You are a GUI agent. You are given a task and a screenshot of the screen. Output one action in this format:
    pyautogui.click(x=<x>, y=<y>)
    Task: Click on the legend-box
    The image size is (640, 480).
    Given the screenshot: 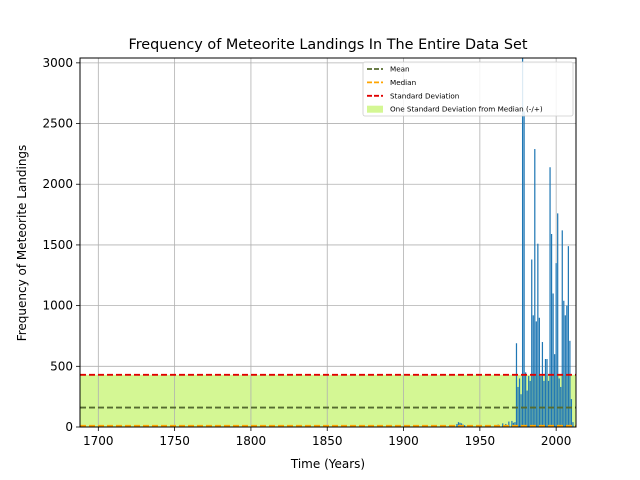 What is the action you would take?
    pyautogui.click(x=468, y=89)
    